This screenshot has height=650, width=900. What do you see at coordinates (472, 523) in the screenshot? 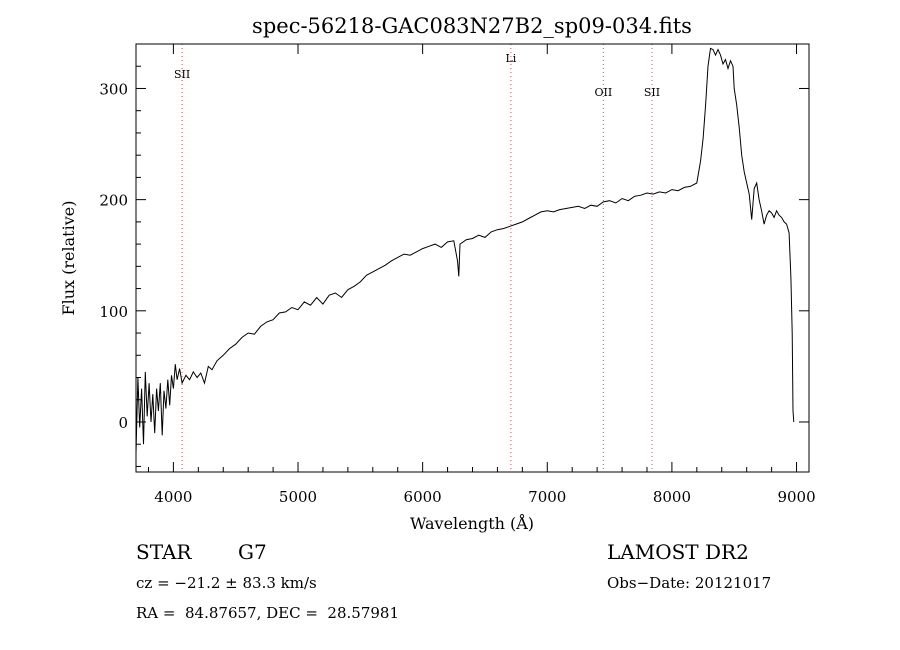
I see `x-axis-label: Wavelength (Å)` at bounding box center [472, 523].